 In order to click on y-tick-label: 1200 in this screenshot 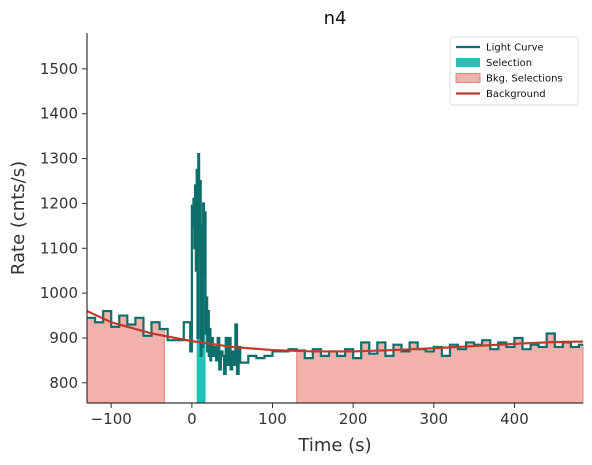, I will do `click(59, 203)`.